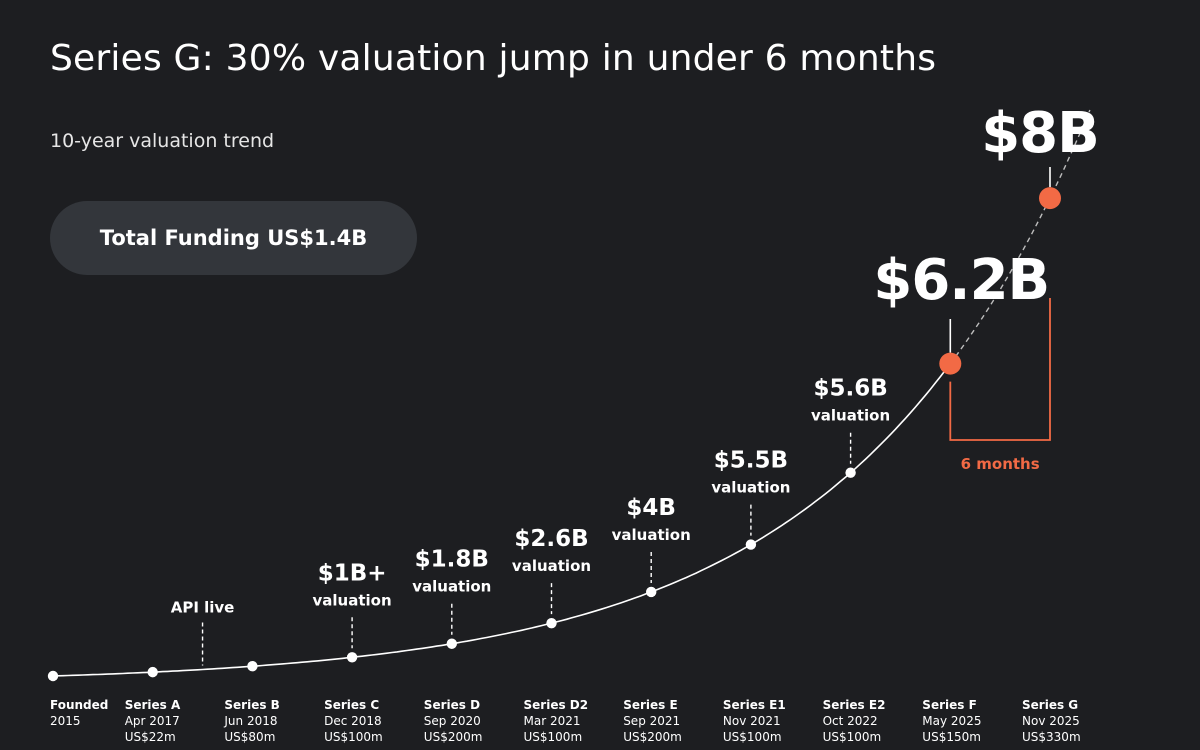 The height and width of the screenshot is (750, 1200). I want to click on round-amount-label: US$80m, so click(249, 737).